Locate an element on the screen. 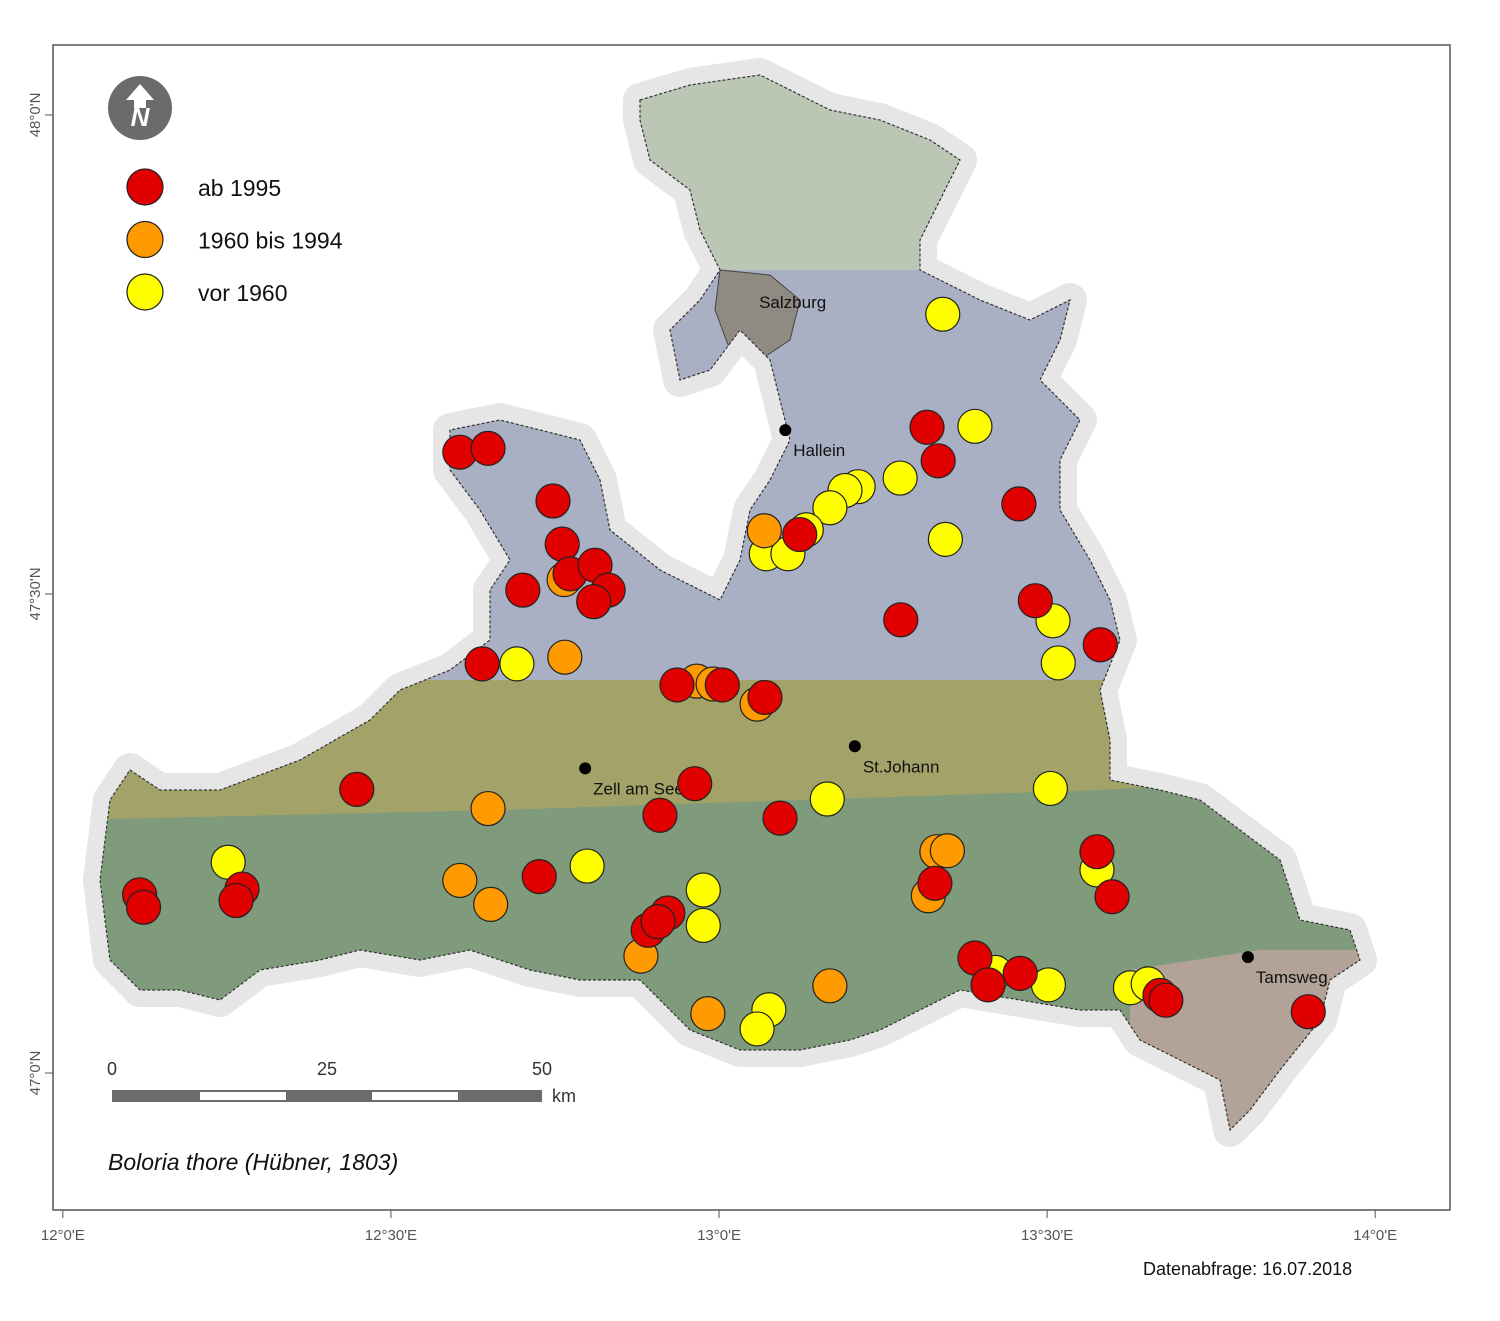  place-label: St.Johann is located at coordinates (901, 766).